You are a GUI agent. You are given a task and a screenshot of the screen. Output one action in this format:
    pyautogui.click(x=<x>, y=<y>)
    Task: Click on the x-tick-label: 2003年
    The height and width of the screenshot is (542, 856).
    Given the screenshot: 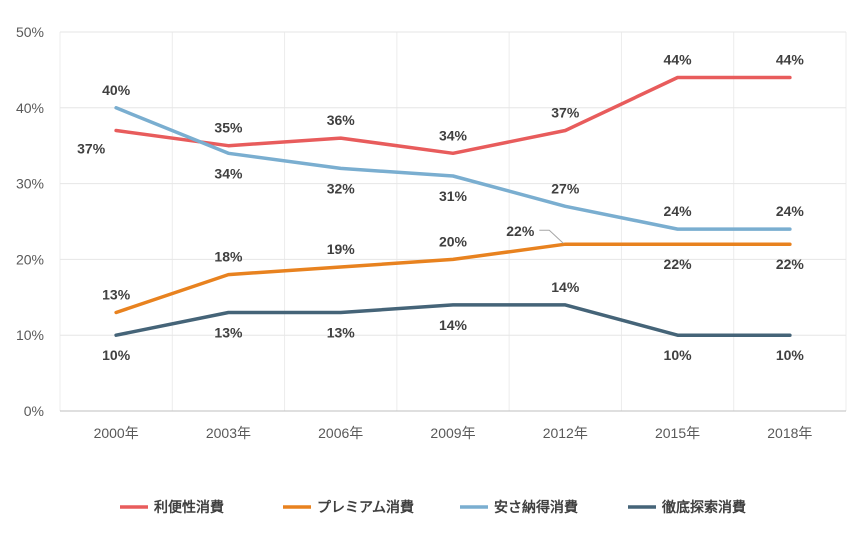 What is the action you would take?
    pyautogui.click(x=228, y=433)
    